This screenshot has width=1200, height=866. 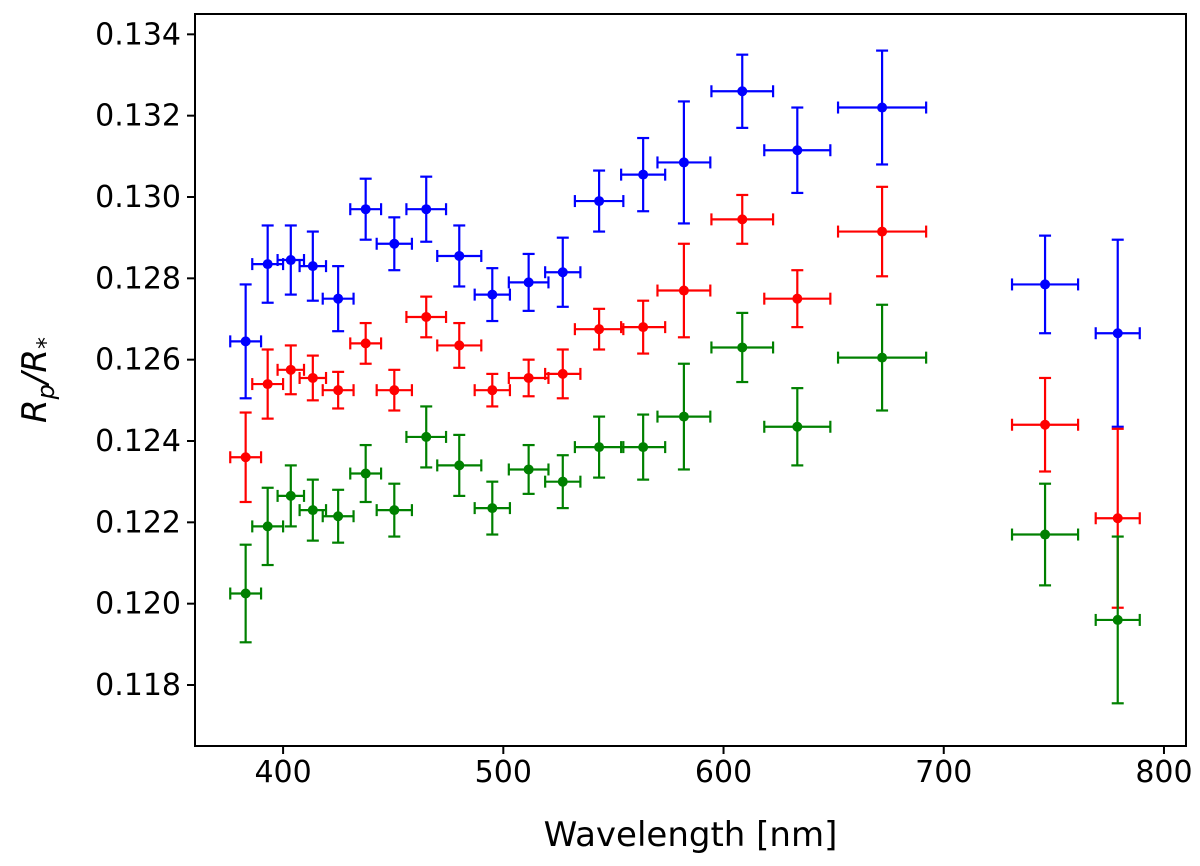 I want to click on x-tick-label: 400, so click(x=282, y=772).